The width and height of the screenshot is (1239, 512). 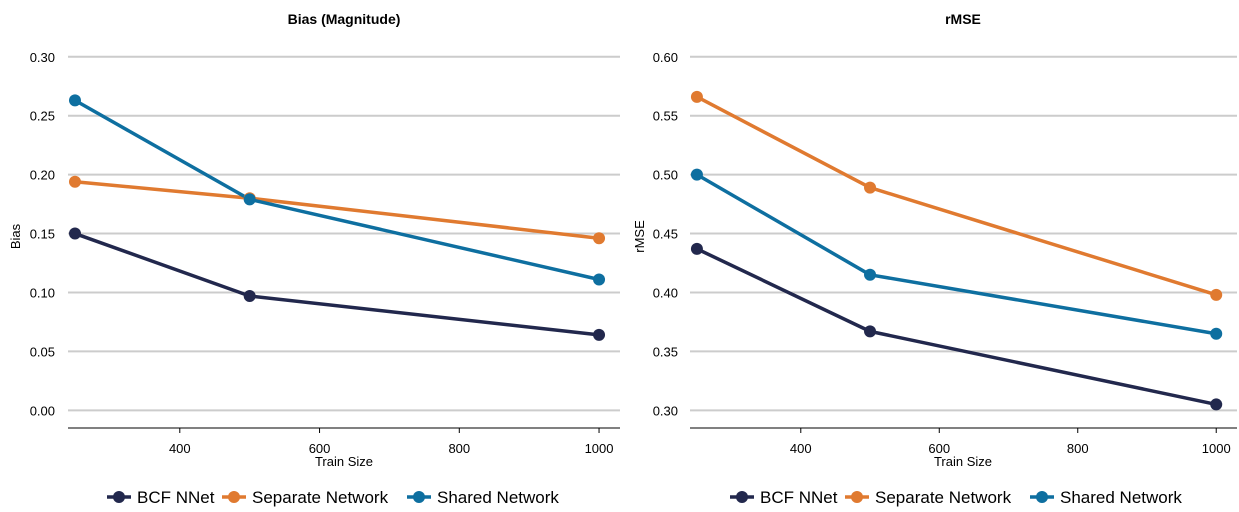 I want to click on y-tick-label: 0.15, so click(x=42, y=234).